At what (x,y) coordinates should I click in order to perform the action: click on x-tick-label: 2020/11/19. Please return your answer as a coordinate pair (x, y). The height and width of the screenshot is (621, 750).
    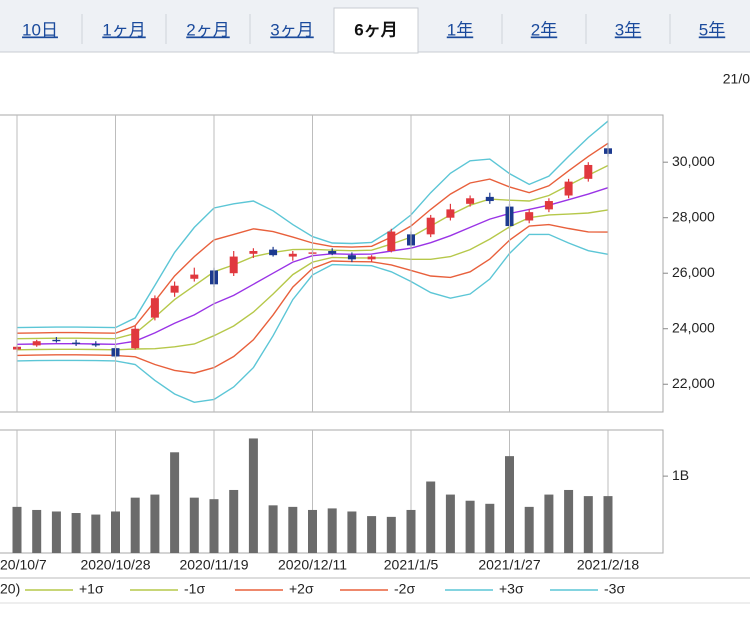
    Looking at the image, I should click on (213, 565).